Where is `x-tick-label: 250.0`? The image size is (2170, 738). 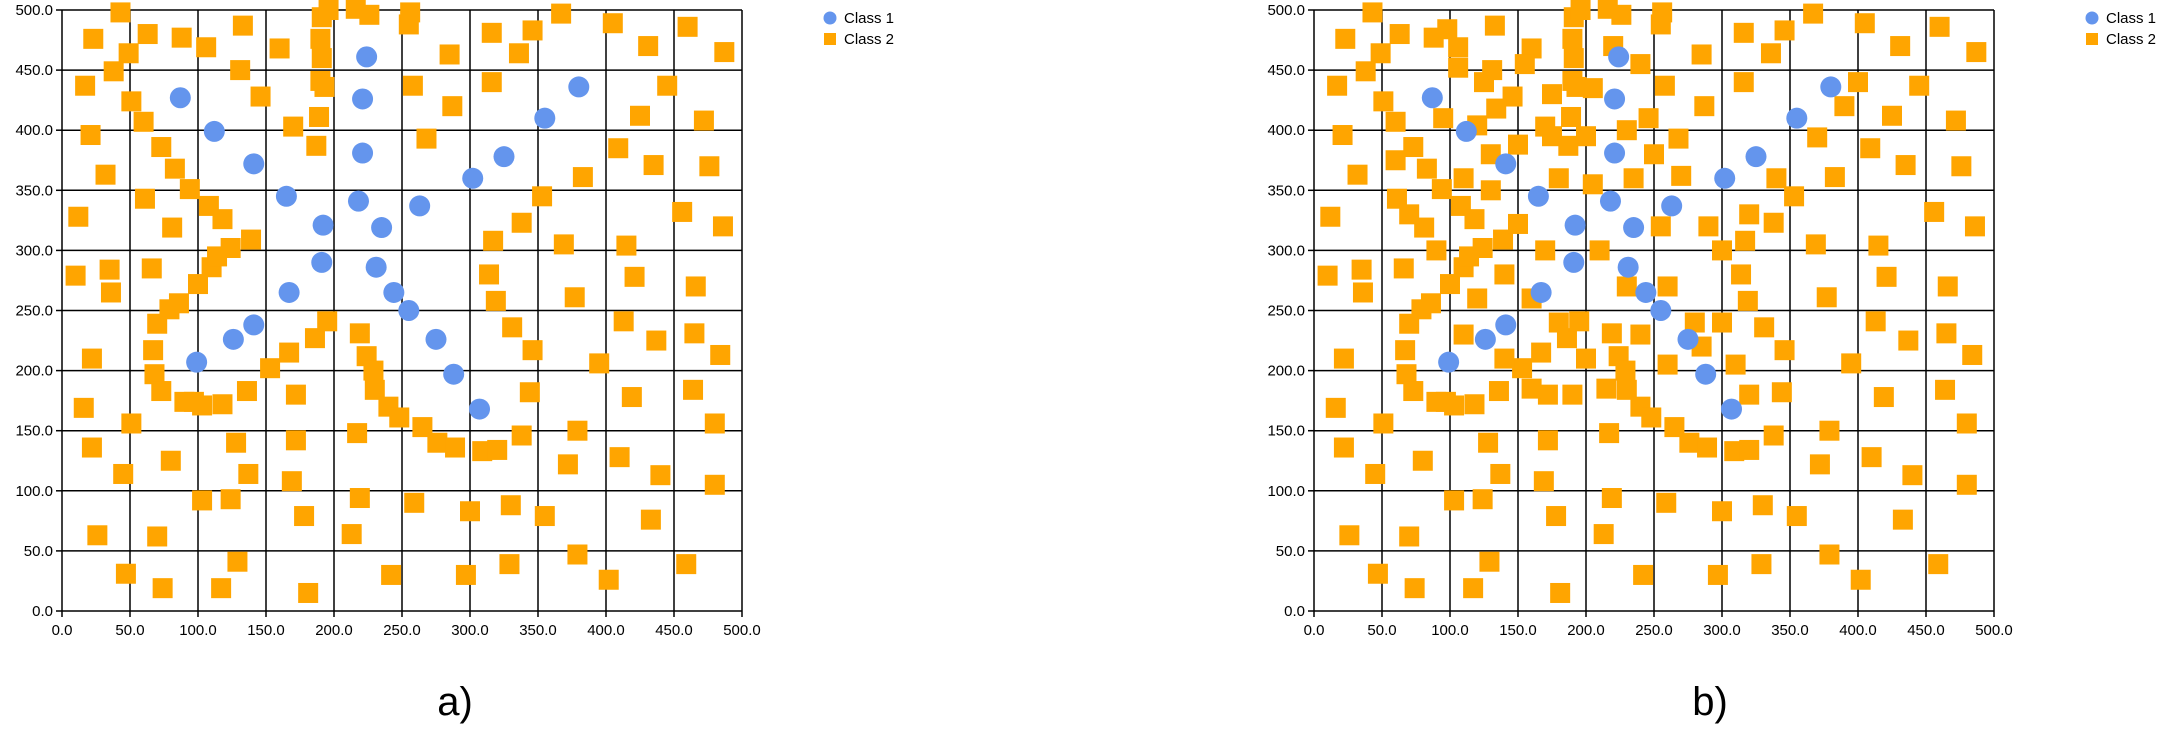
x-tick-label: 250.0 is located at coordinates (1654, 630).